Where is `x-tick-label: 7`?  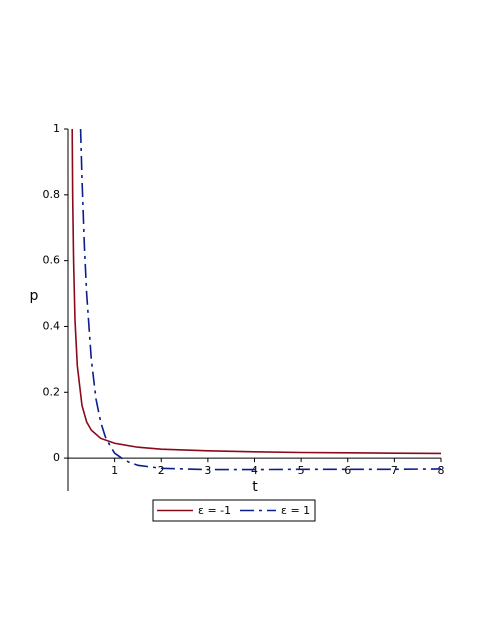 x-tick-label: 7 is located at coordinates (394, 470).